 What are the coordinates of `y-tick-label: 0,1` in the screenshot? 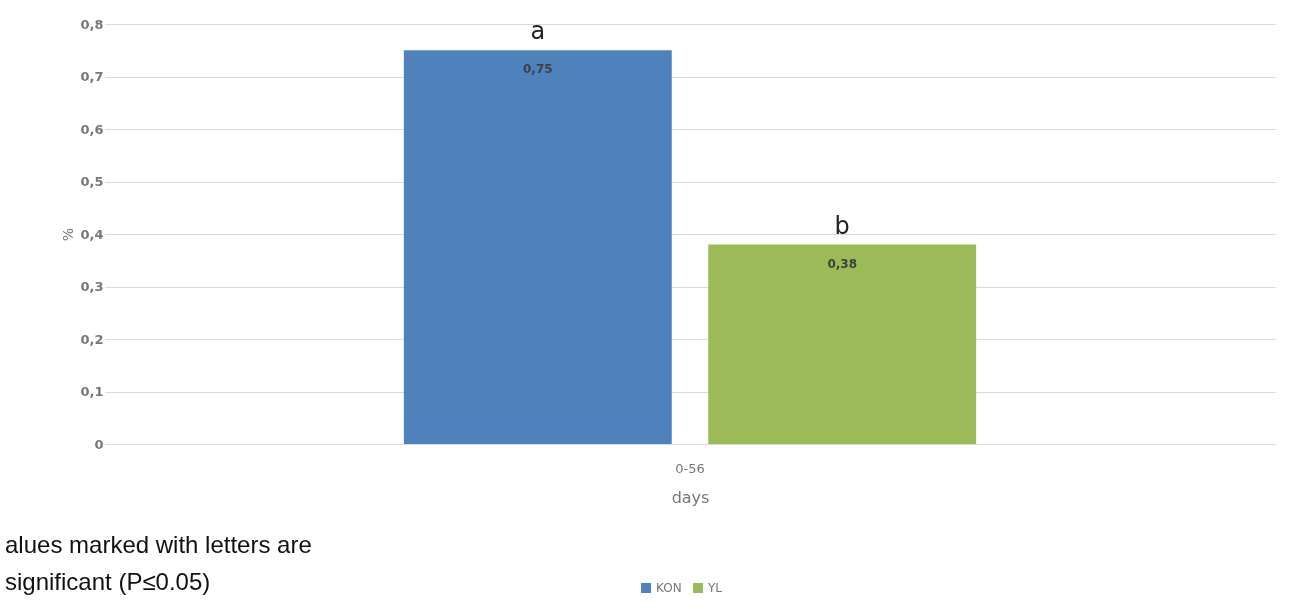 It's located at (92, 391).